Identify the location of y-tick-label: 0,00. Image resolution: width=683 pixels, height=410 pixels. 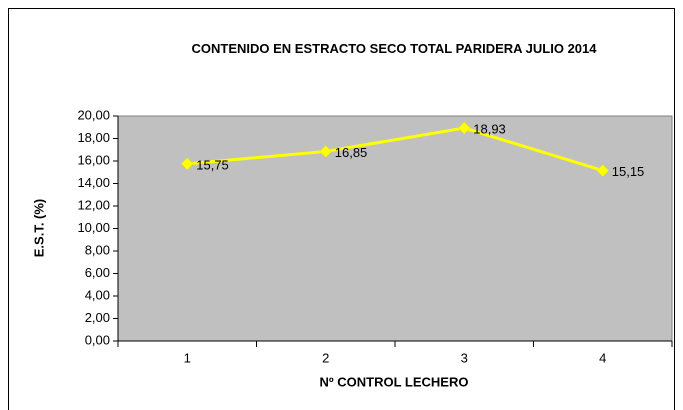
(97, 339).